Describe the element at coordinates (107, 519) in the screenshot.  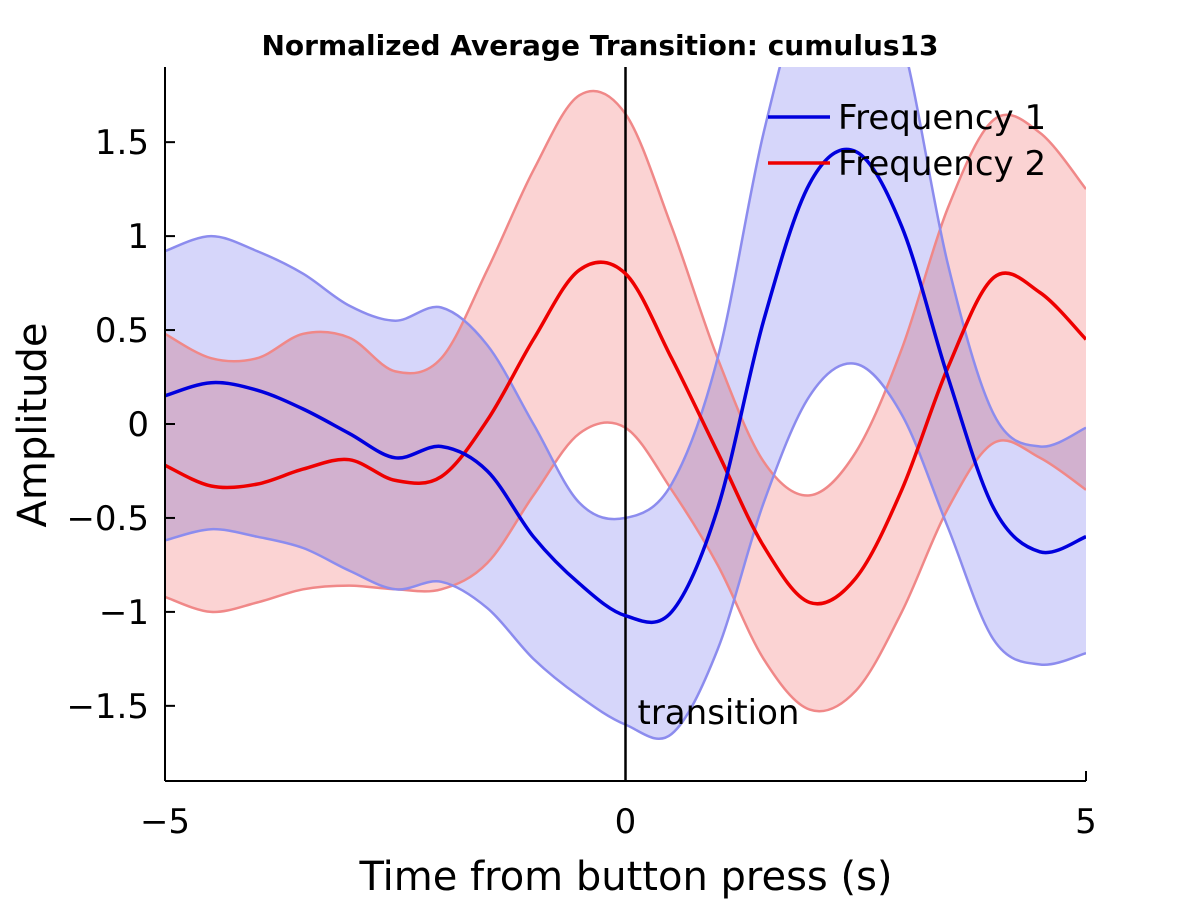
I see `y-tick-label: −0.5` at that location.